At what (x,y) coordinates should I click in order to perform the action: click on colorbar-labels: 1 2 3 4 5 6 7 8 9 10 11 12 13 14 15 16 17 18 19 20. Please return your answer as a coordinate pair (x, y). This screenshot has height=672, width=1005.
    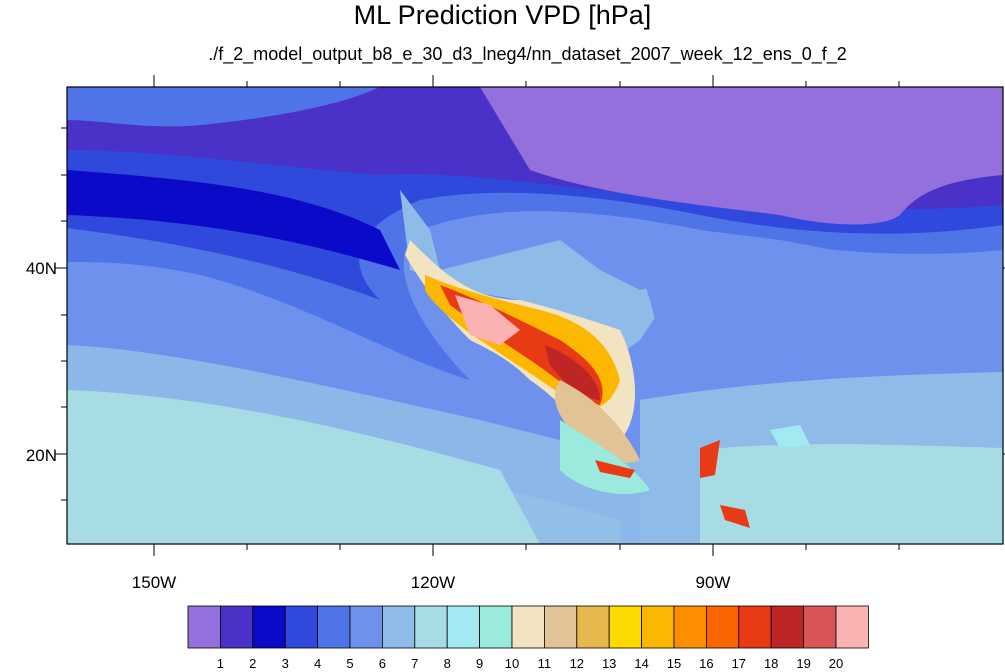
    Looking at the image, I should click on (530, 663).